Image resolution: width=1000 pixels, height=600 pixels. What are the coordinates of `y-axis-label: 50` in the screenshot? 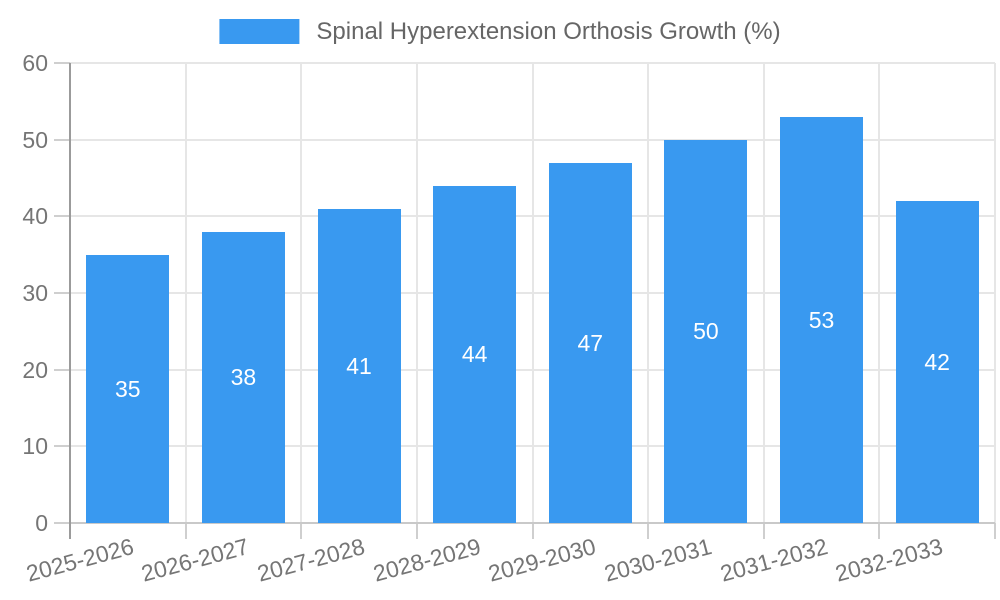 It's located at (35, 139).